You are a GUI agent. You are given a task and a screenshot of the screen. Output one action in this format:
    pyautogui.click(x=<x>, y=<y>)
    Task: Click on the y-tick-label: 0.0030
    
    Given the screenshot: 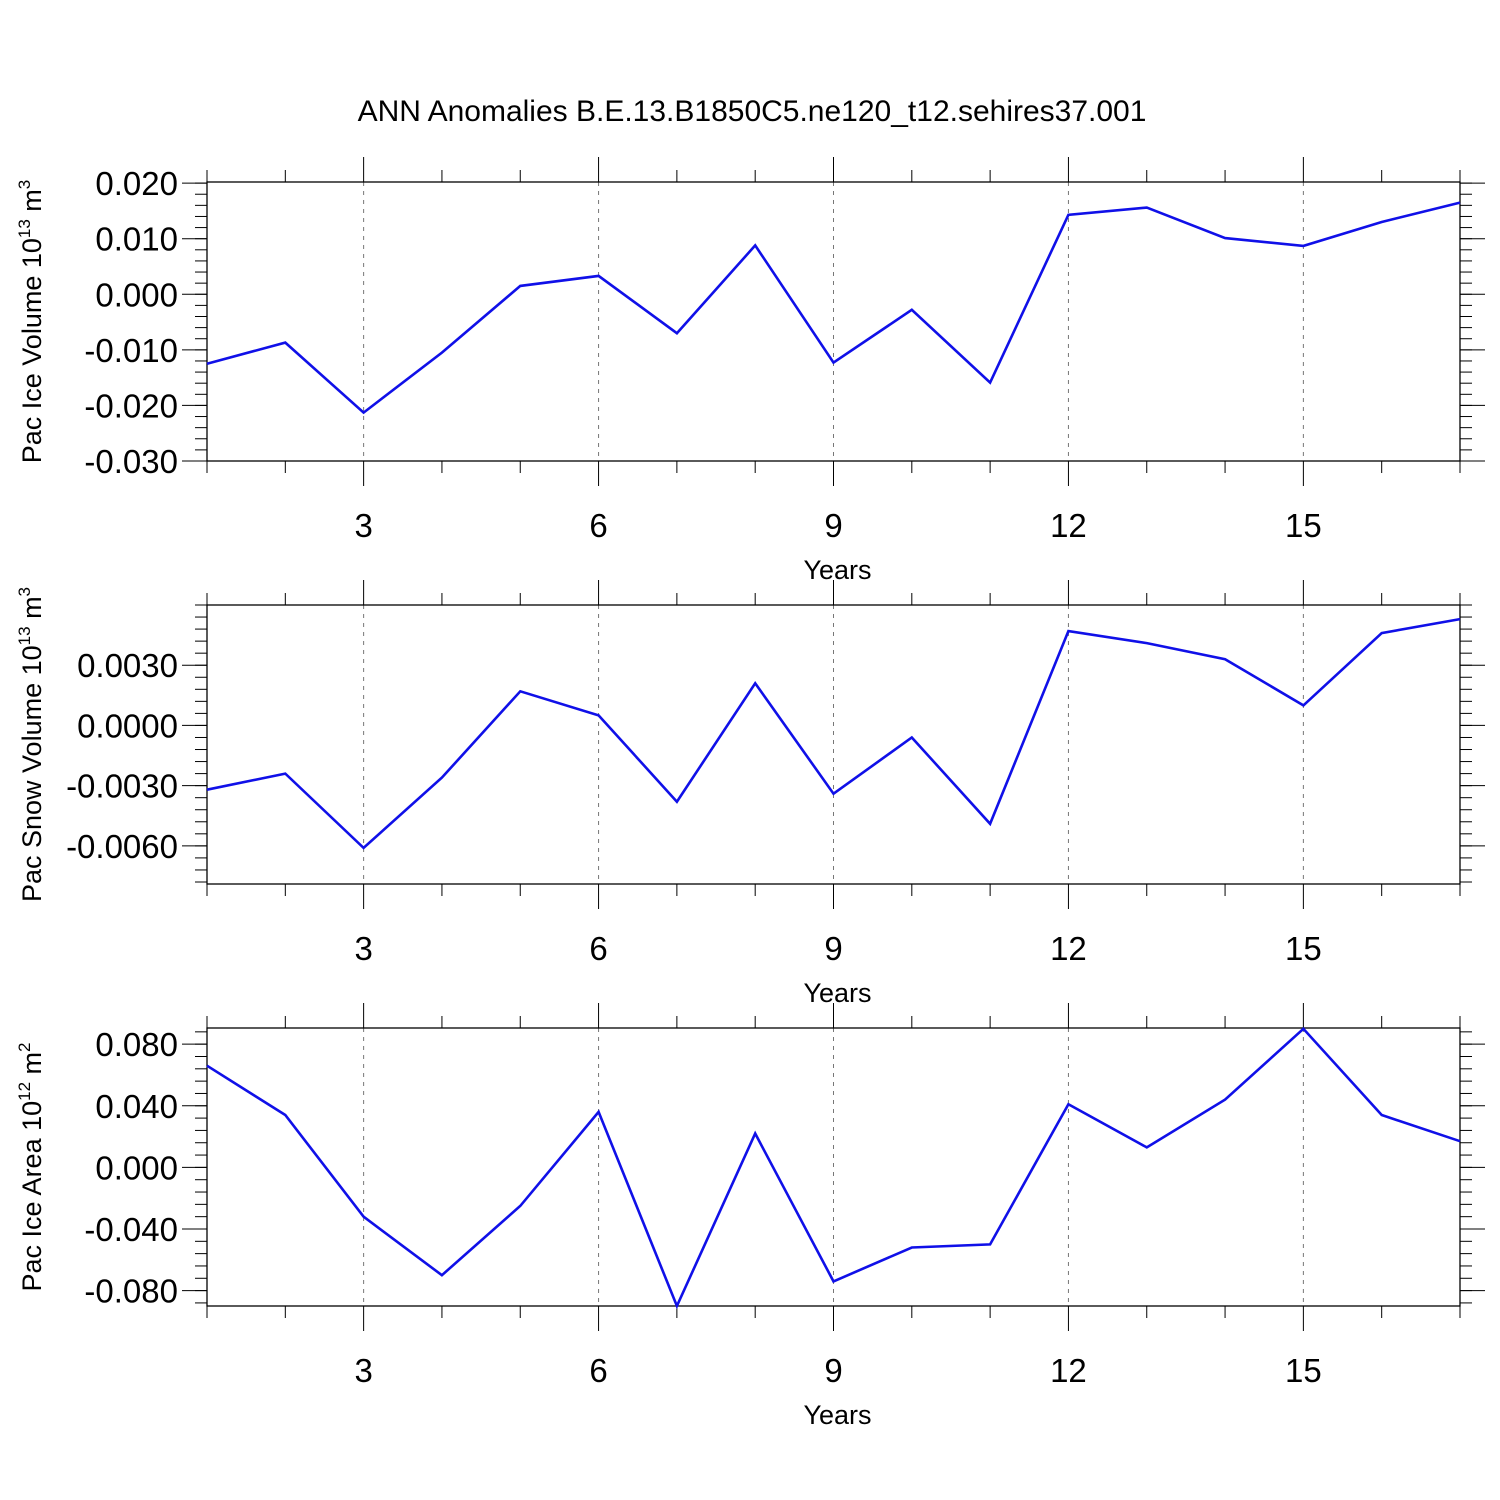 What is the action you would take?
    pyautogui.click(x=127, y=665)
    